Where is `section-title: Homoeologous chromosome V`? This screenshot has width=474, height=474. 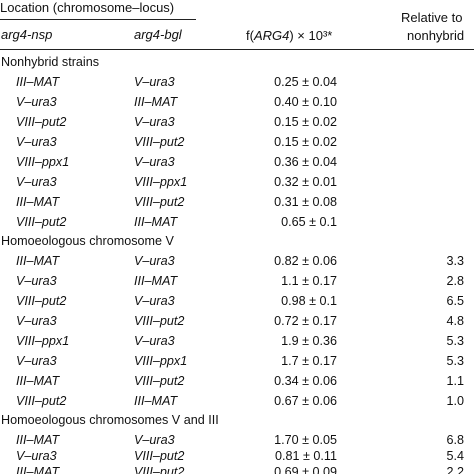 section-title: Homoeologous chromosome V is located at coordinates (87, 241).